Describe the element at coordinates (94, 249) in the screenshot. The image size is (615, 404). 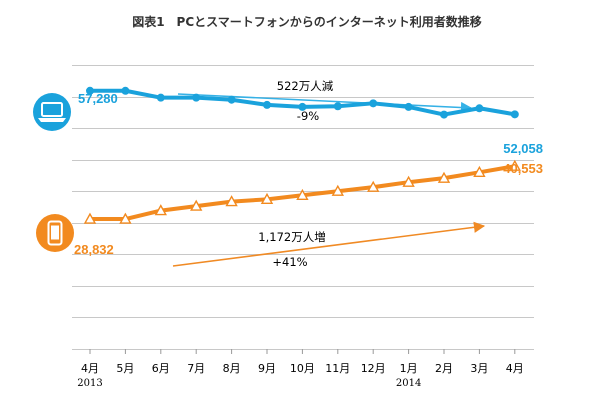
I see `smartphone-start-label: 28,832` at that location.